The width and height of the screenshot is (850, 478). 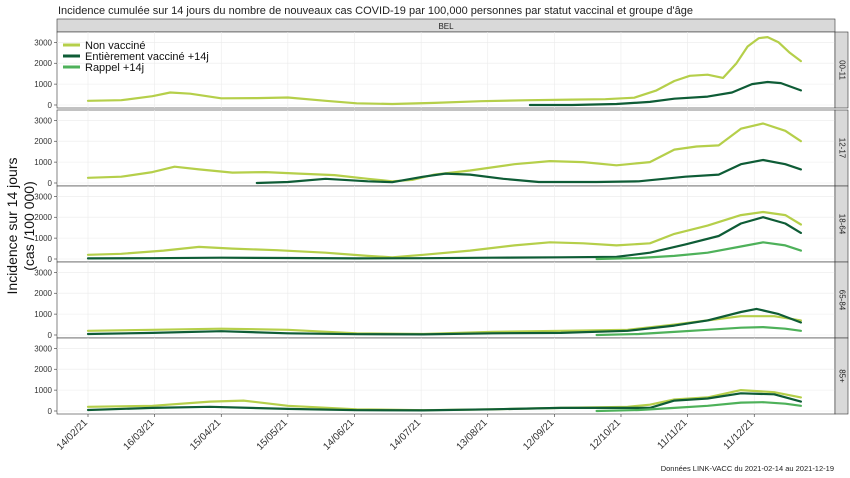 I want to click on x-tick-label: 12/10/21, so click(x=606, y=435).